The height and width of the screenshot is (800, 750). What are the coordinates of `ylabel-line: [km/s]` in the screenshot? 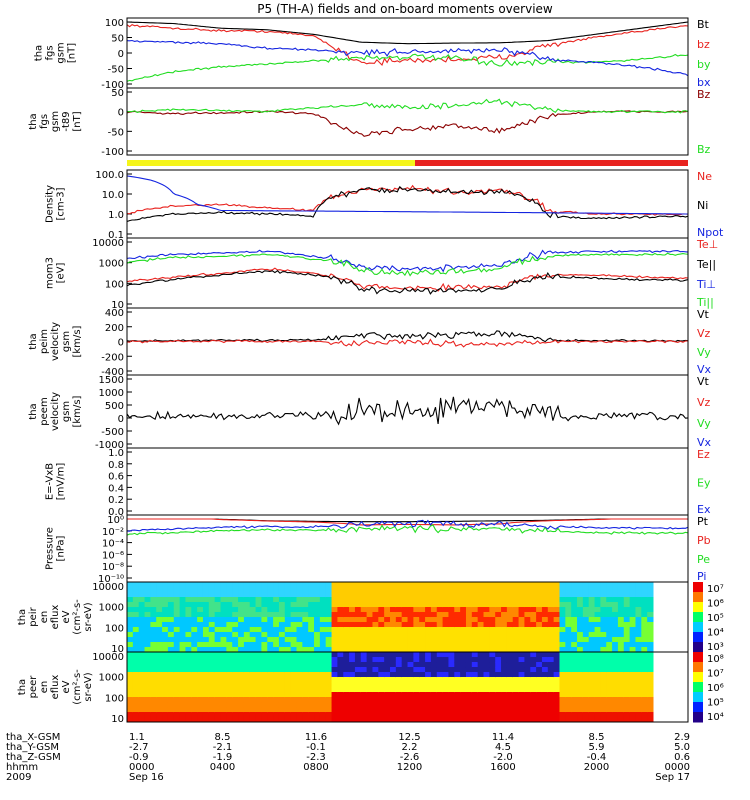 It's located at (77, 411).